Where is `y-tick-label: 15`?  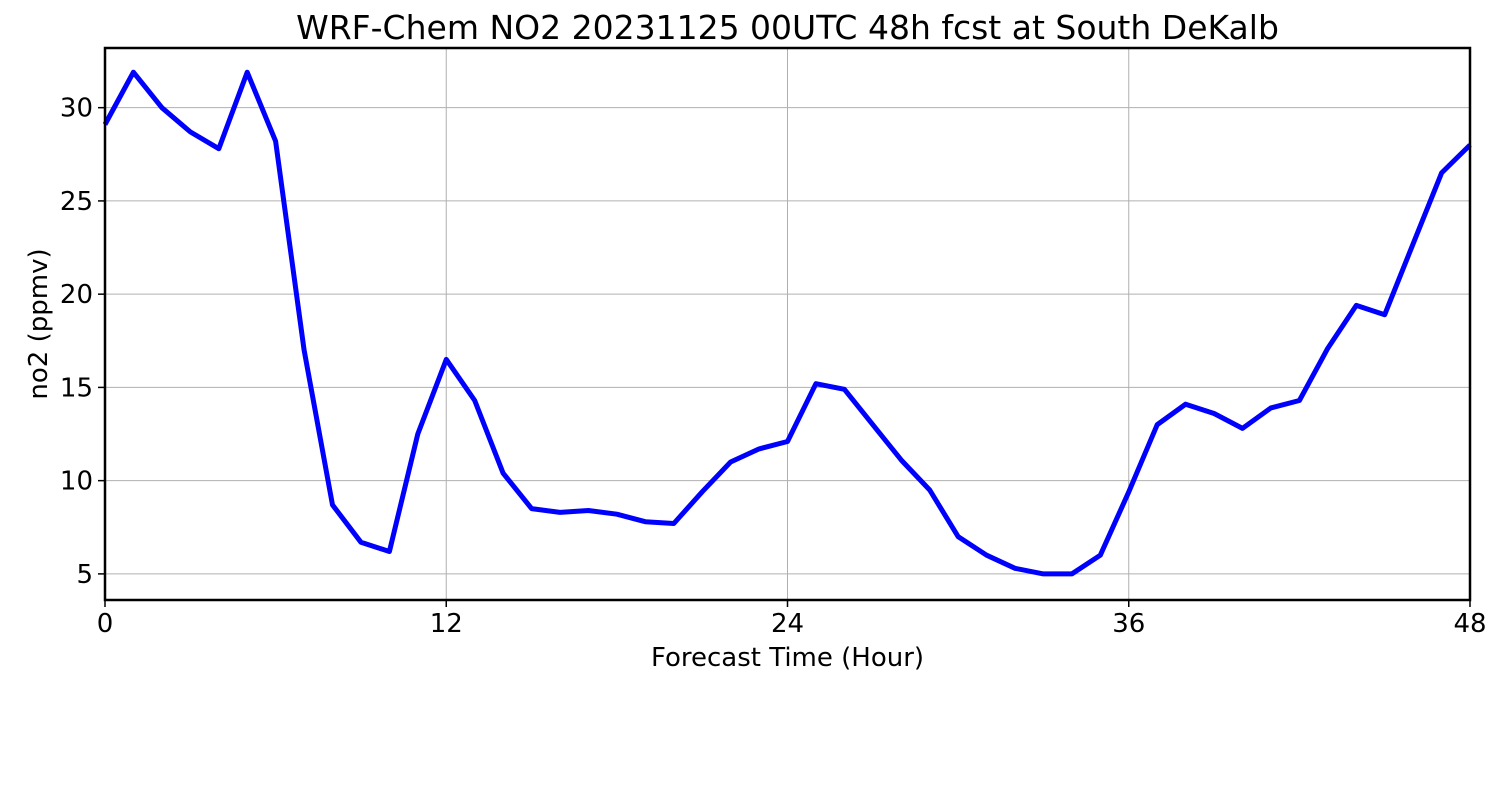 y-tick-label: 15 is located at coordinates (76, 388).